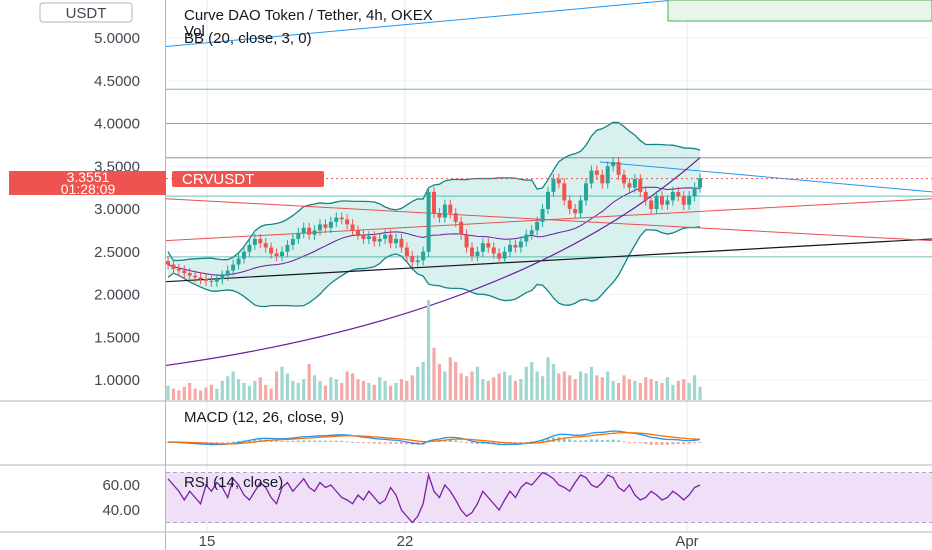  I want to click on volume-legend: Vol, so click(194, 31).